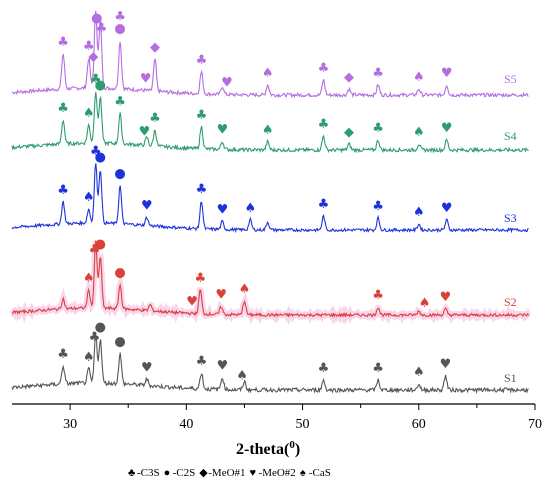 The height and width of the screenshot is (487, 550). Describe the element at coordinates (510, 136) in the screenshot. I see `series-label-S4: S4` at that location.